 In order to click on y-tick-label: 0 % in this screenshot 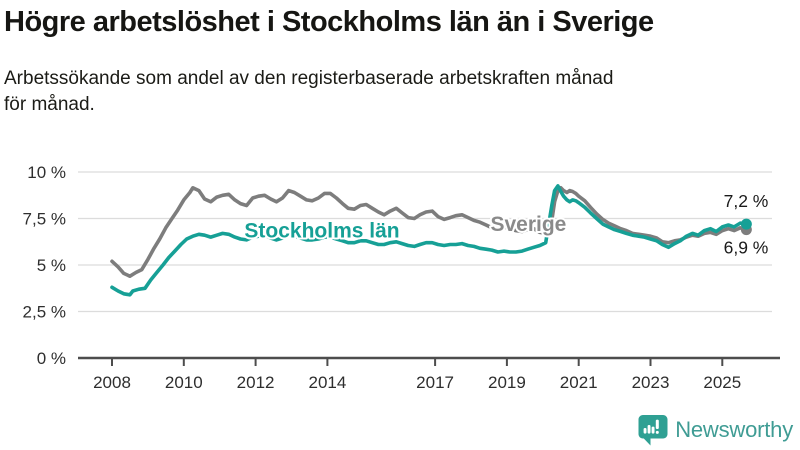, I will do `click(51, 358)`.